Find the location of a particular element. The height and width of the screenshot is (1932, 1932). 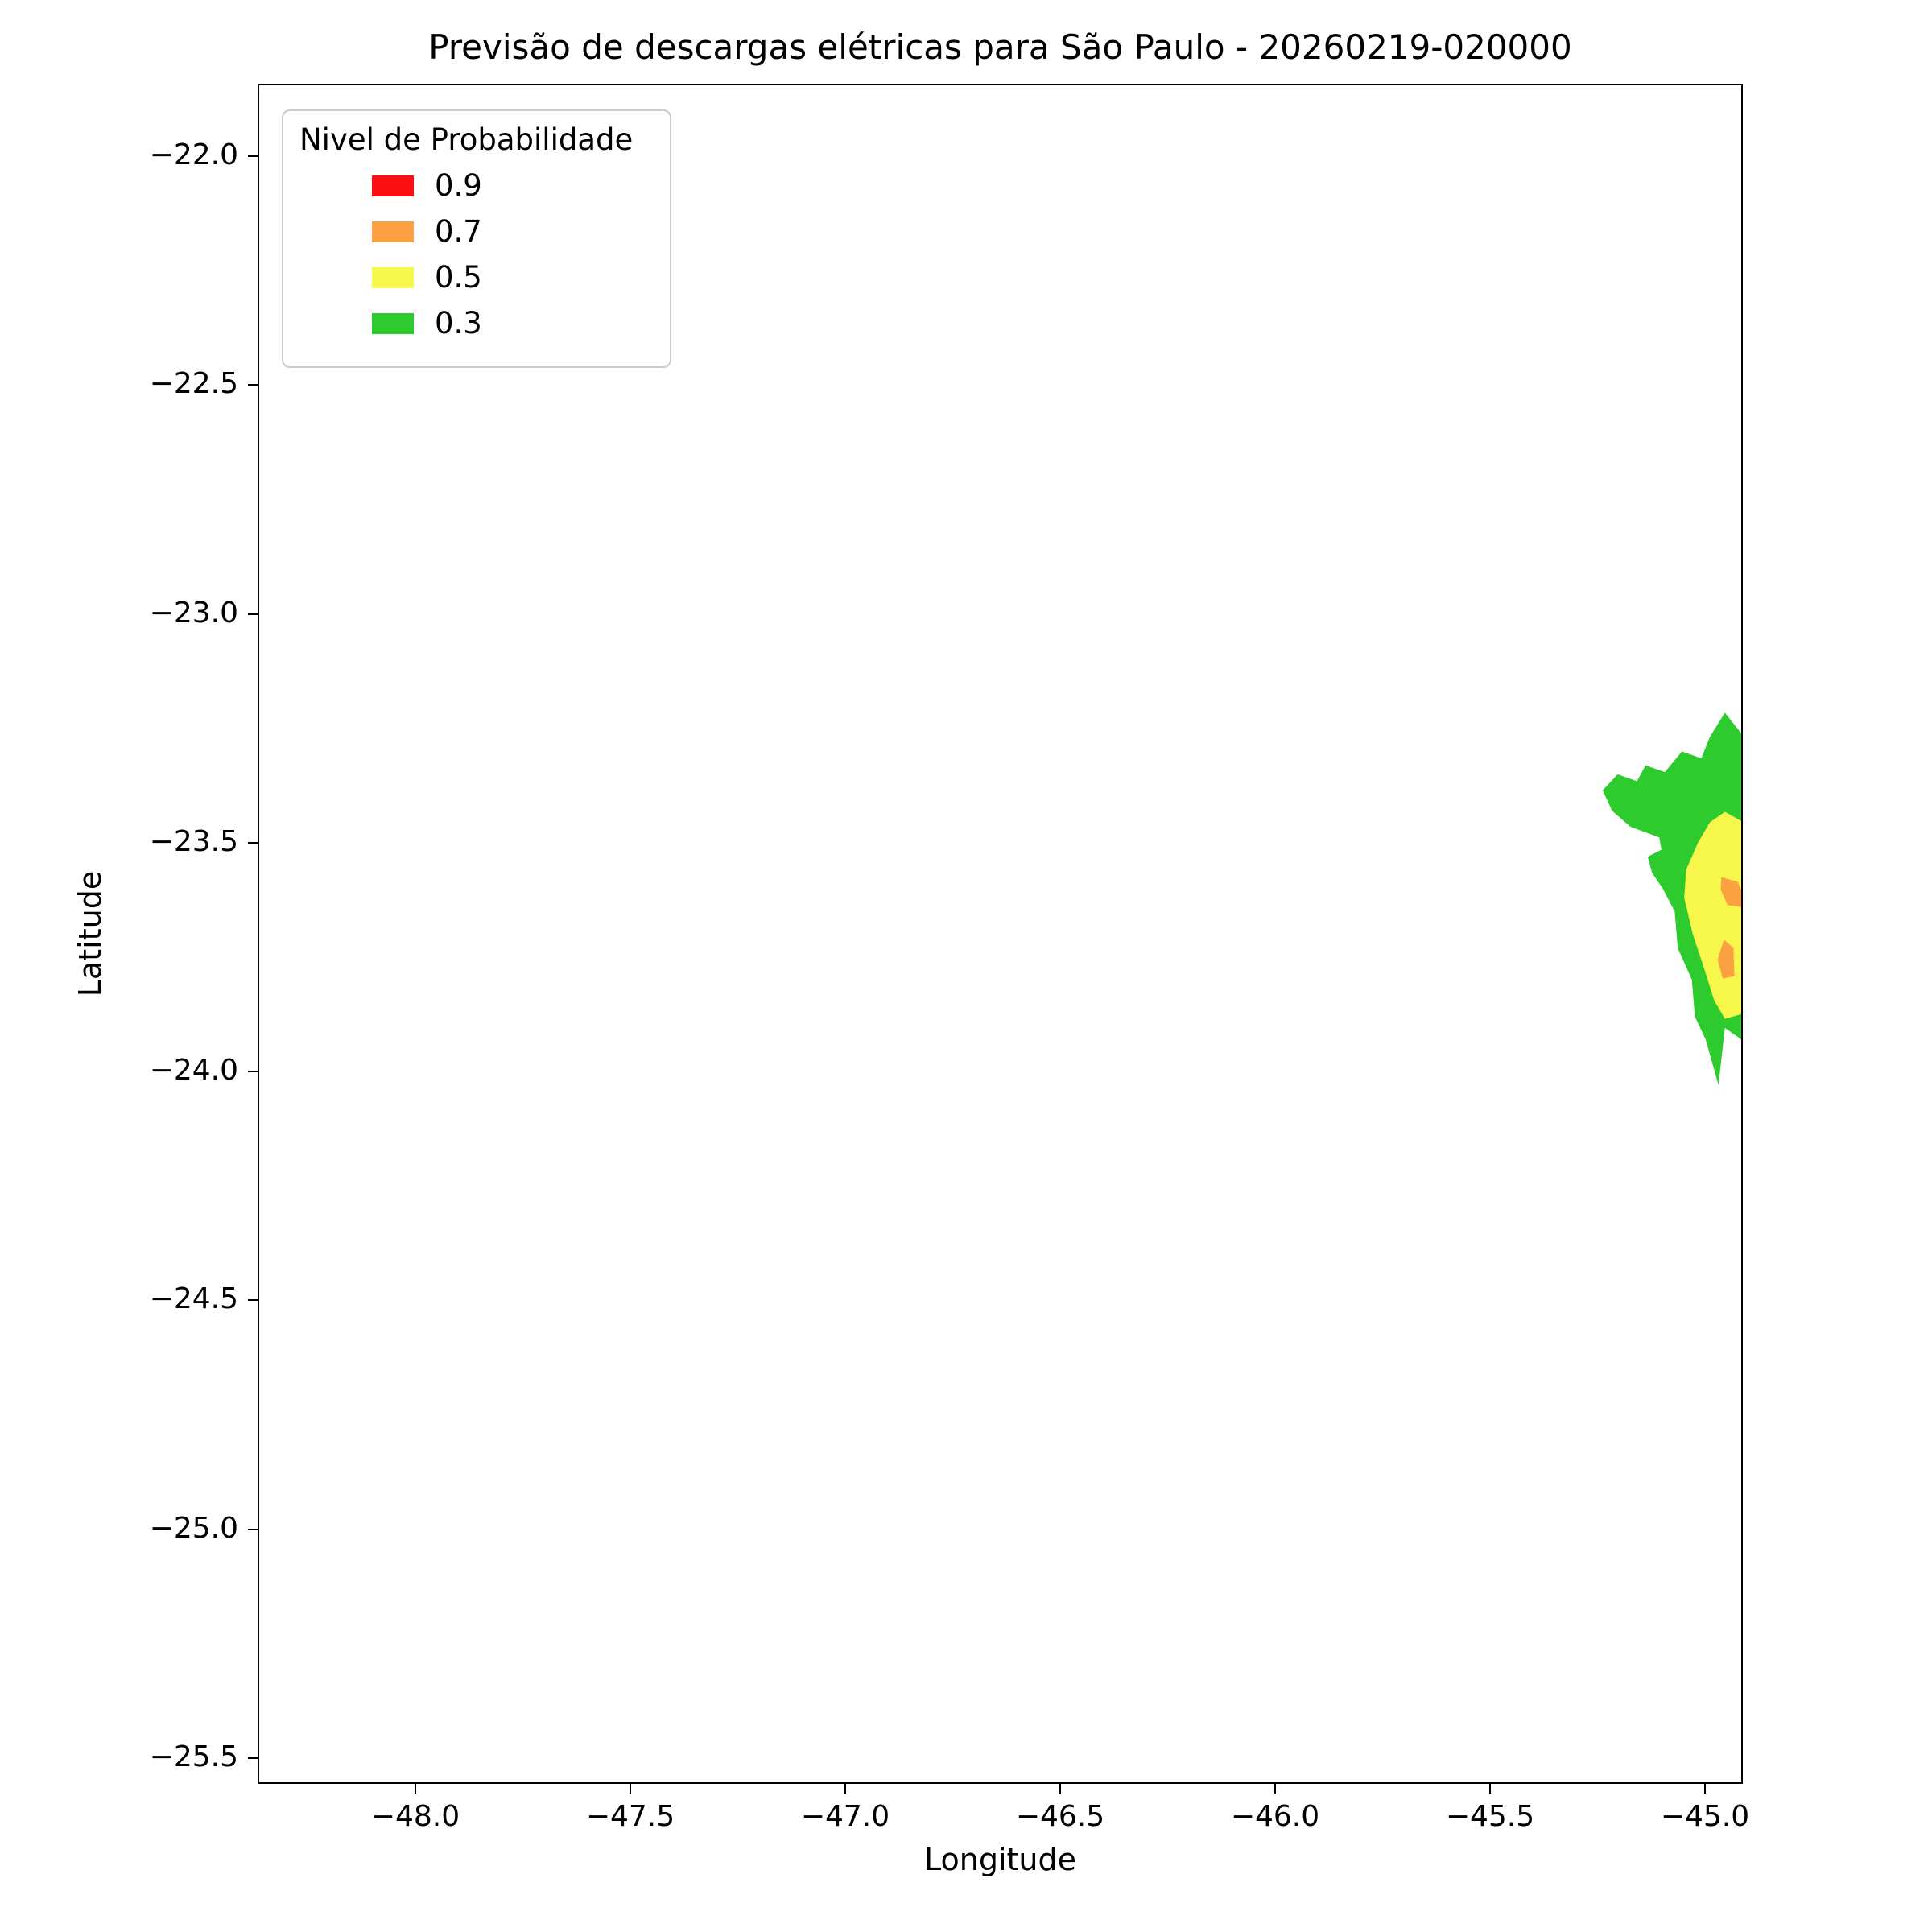

legend-entry-label: 0.5 is located at coordinates (458, 277).